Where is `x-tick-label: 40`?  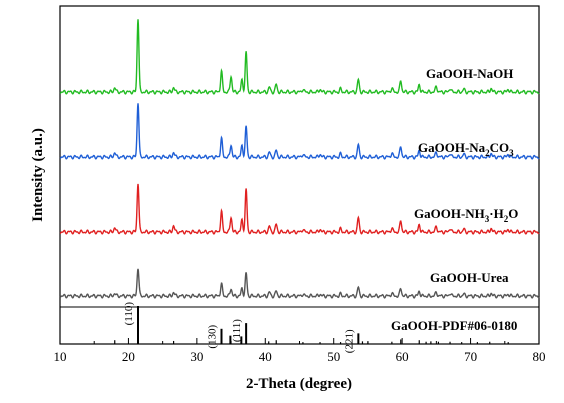
x-tick-label: 40 is located at coordinates (265, 356).